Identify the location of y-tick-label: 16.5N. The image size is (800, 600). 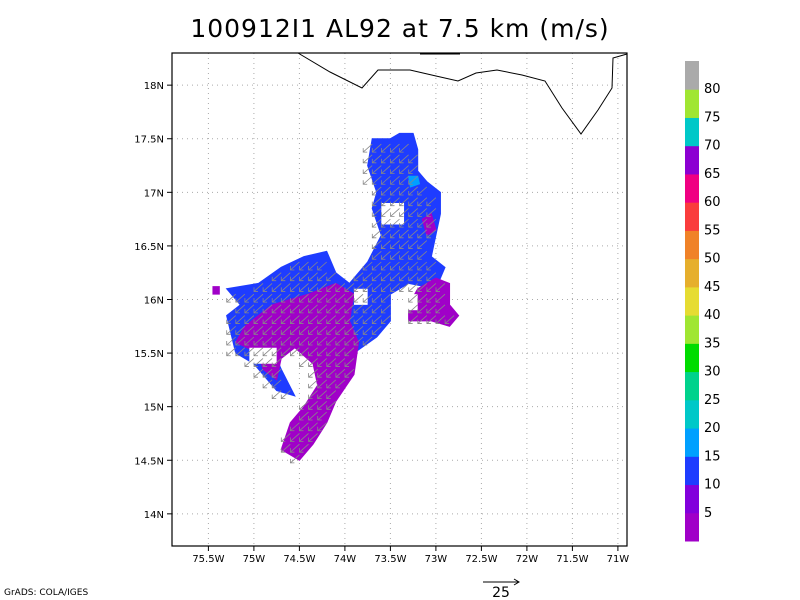
(149, 247).